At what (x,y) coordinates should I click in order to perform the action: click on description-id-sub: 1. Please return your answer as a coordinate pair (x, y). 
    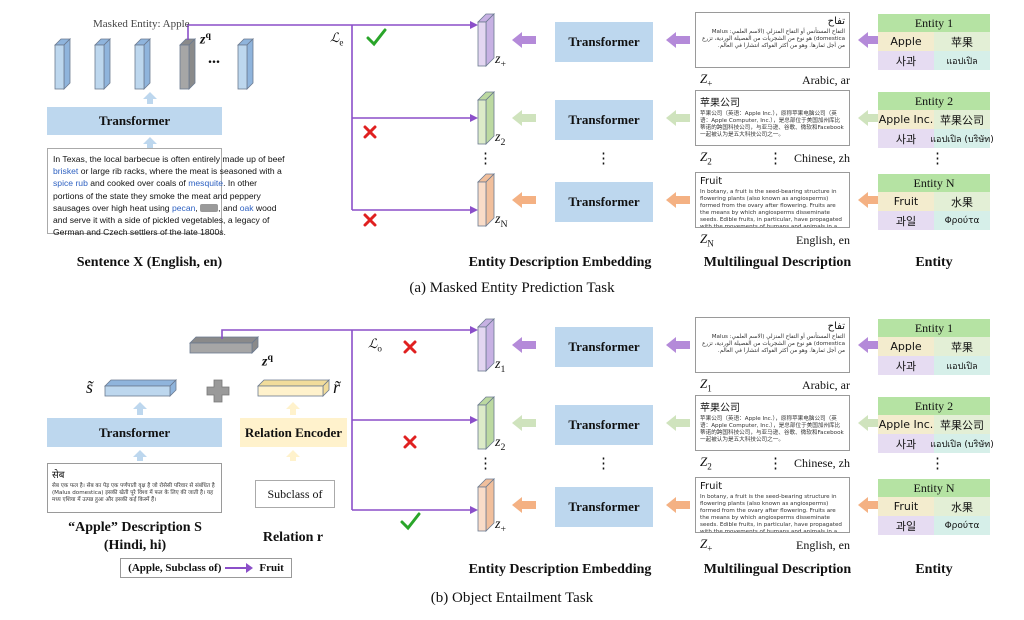
    Looking at the image, I should click on (709, 388).